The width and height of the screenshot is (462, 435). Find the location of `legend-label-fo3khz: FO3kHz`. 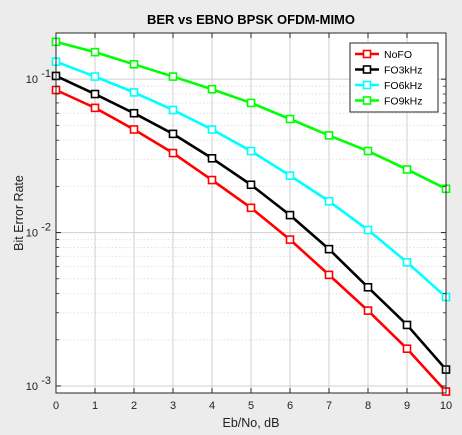

legend-label-fo3khz: FO3kHz is located at coordinates (403, 71).